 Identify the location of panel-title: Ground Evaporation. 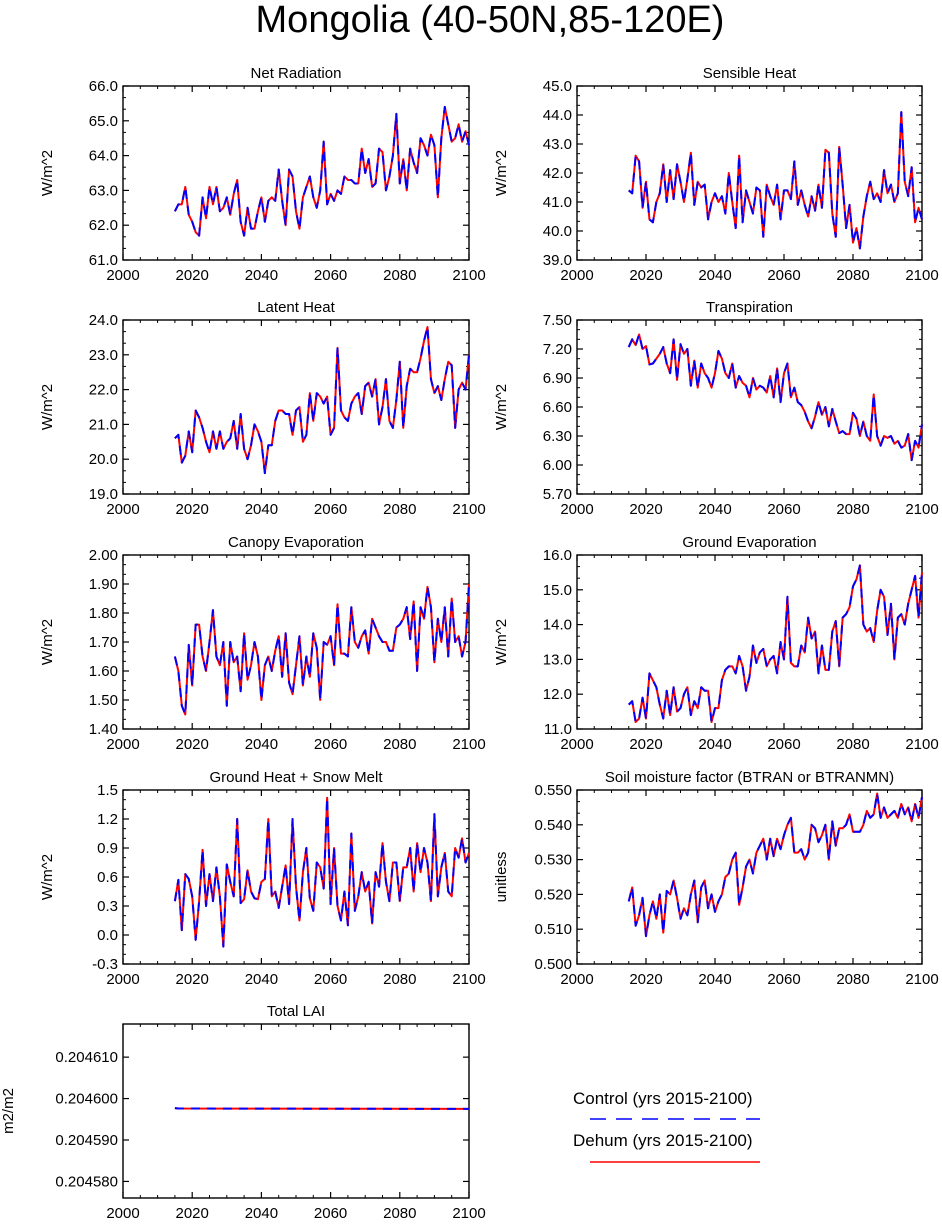
(749, 542).